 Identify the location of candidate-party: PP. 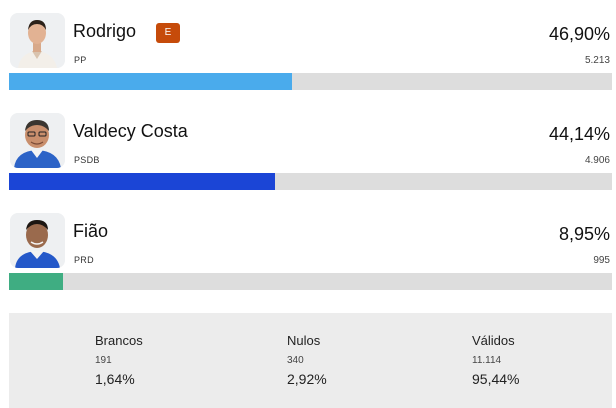
(80, 60).